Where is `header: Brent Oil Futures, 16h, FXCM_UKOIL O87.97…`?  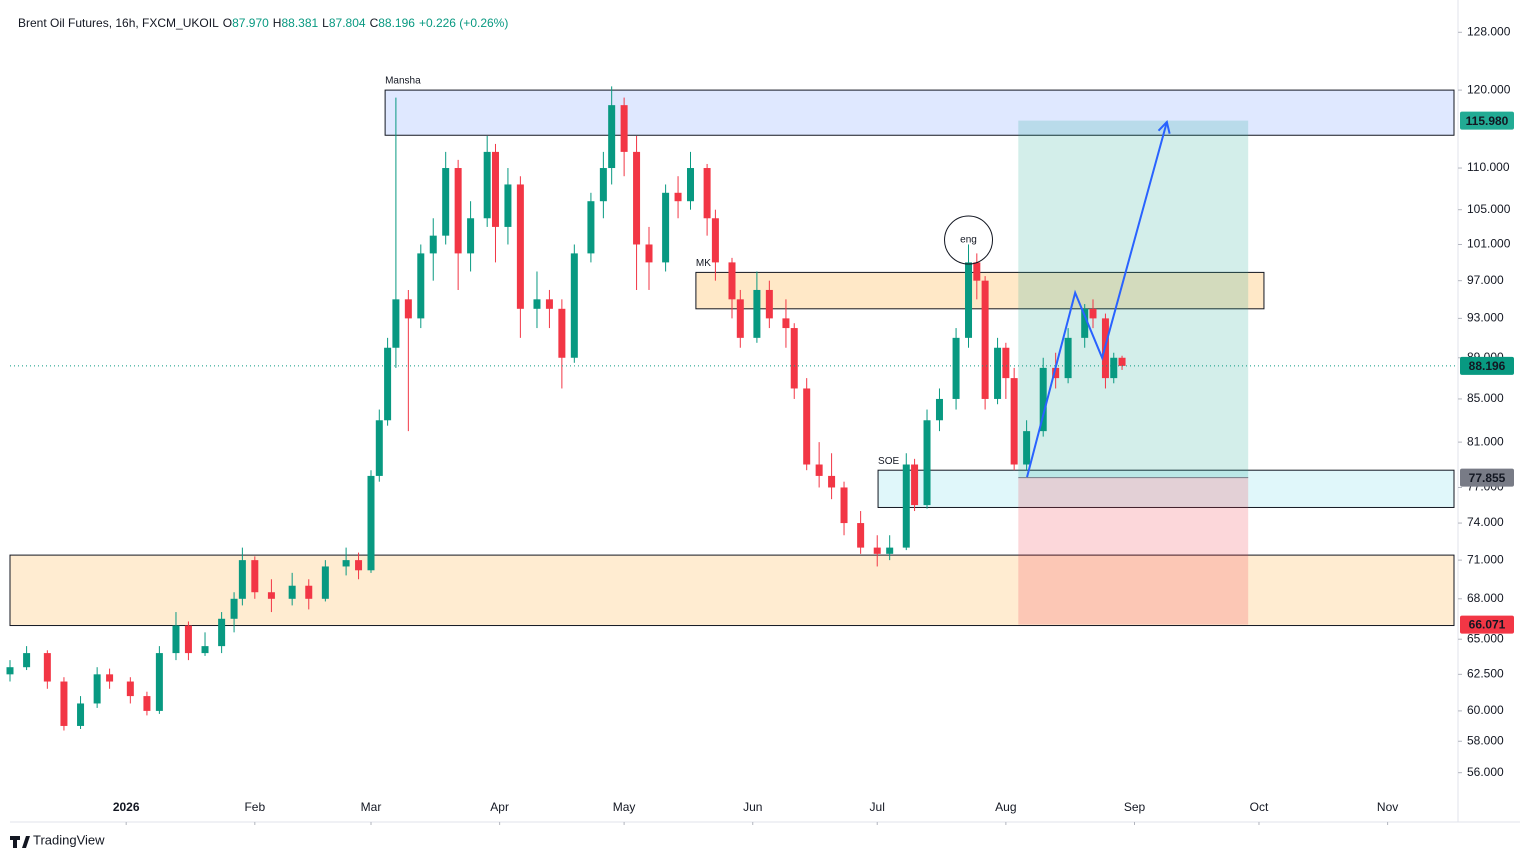
header: Brent Oil Futures, 16h, FXCM_UKOIL O87.97… is located at coordinates (263, 23).